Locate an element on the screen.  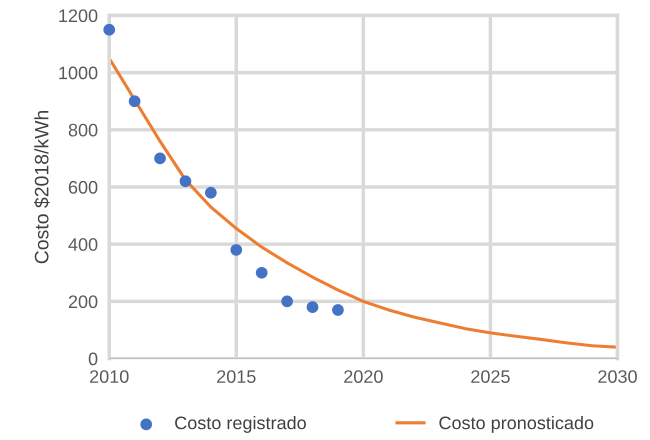
y-tick-label: 1200 is located at coordinates (78, 15).